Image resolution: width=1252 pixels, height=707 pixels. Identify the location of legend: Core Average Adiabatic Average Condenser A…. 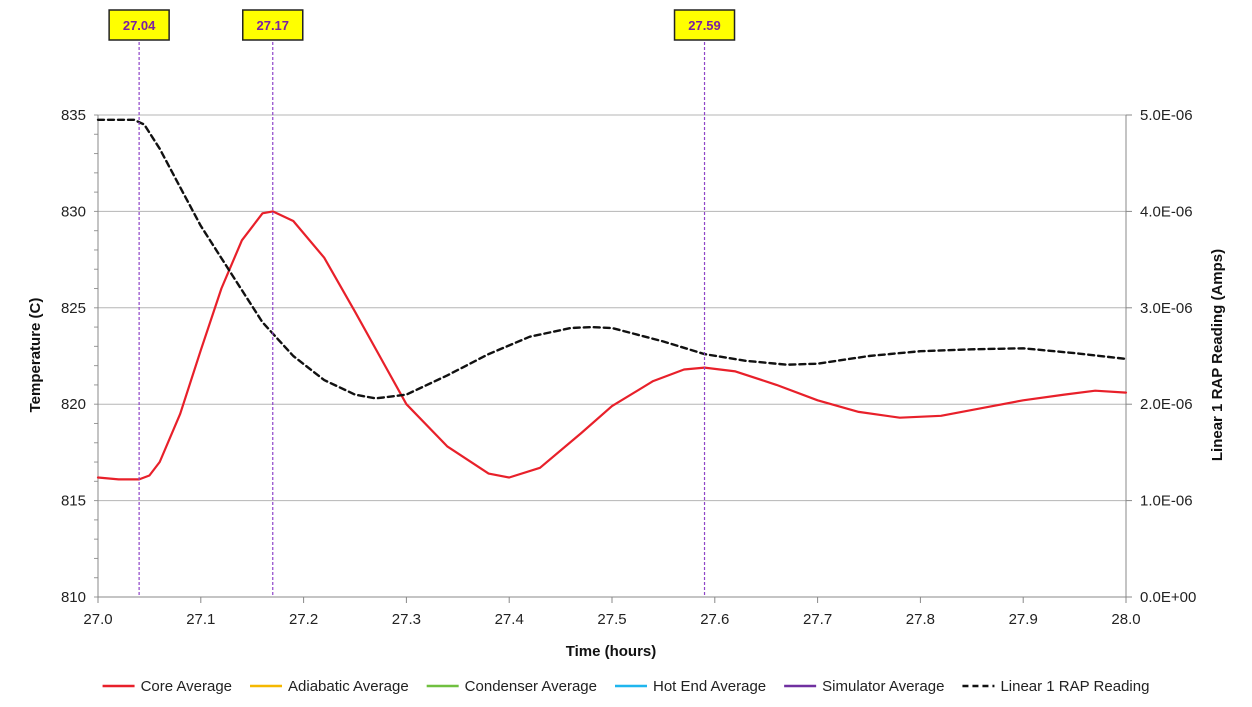
(625, 686).